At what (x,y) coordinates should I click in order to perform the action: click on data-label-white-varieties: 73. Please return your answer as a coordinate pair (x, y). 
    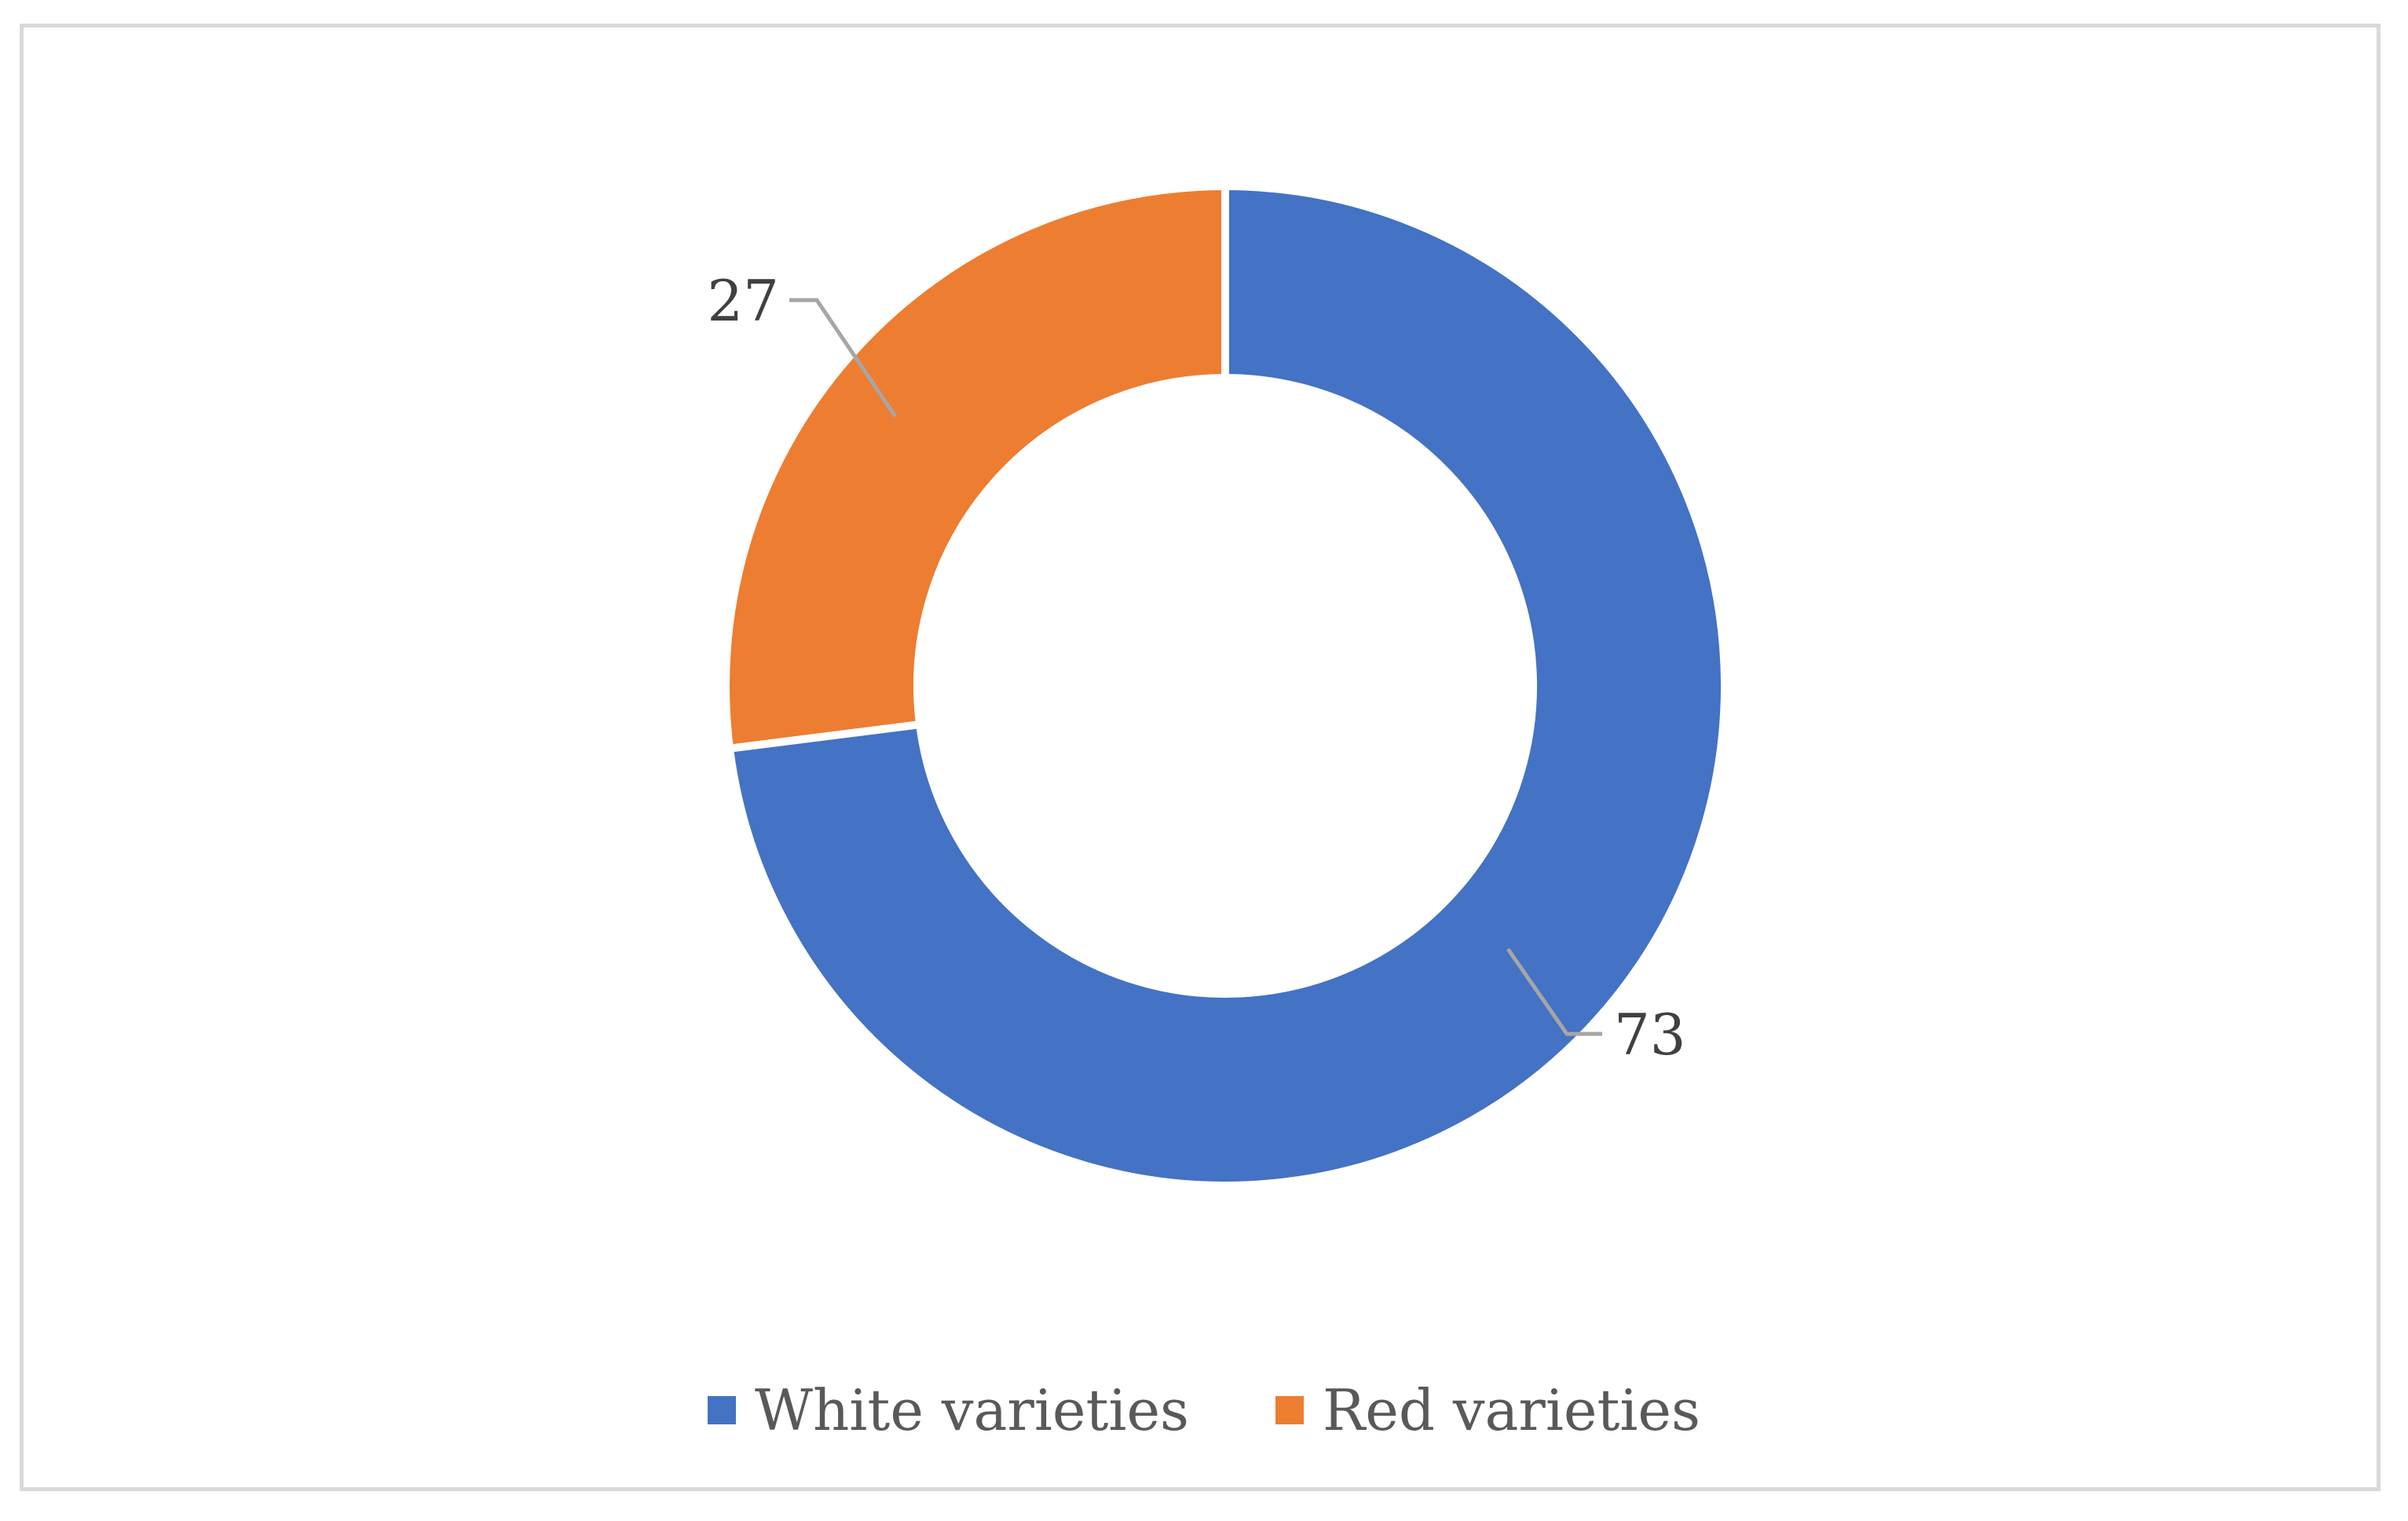
    Looking at the image, I should click on (1650, 1035).